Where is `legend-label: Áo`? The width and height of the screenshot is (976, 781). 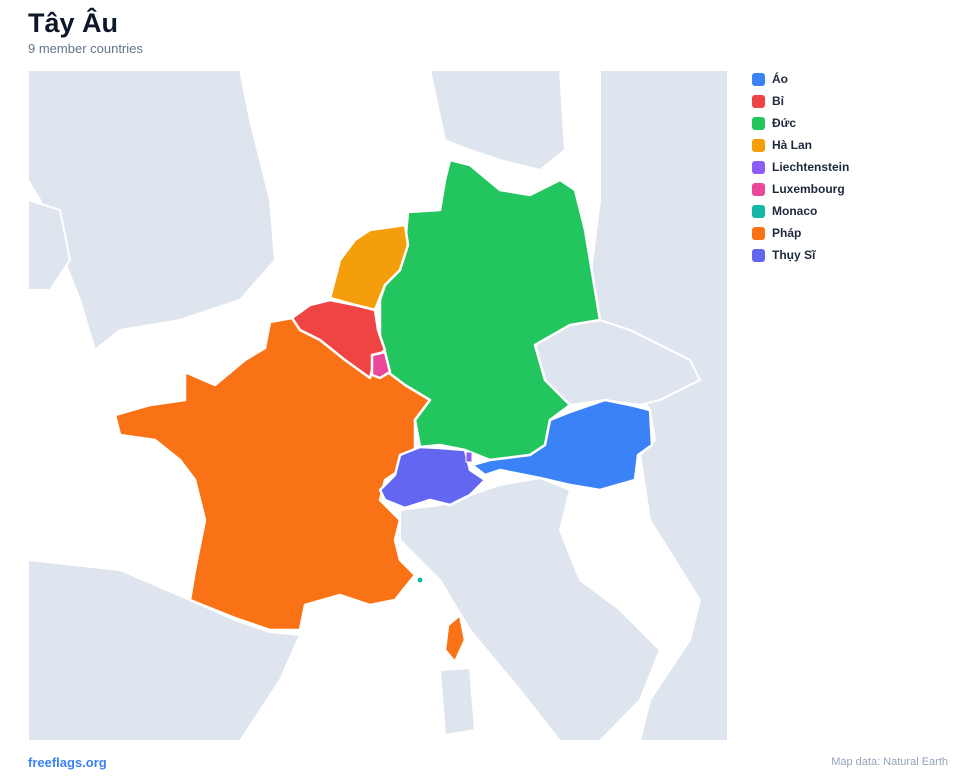 legend-label: Áo is located at coordinates (780, 79).